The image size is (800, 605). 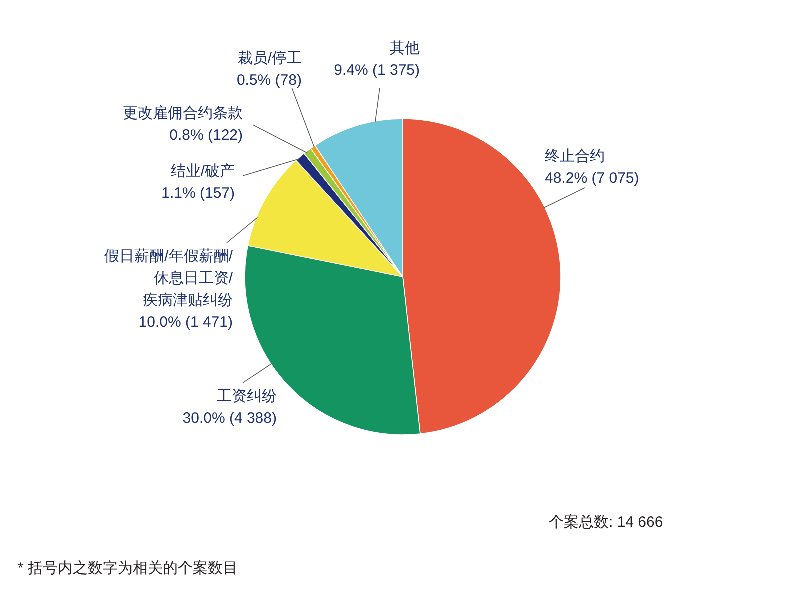 What do you see at coordinates (405, 48) in the screenshot?
I see `slice-label: 其他` at bounding box center [405, 48].